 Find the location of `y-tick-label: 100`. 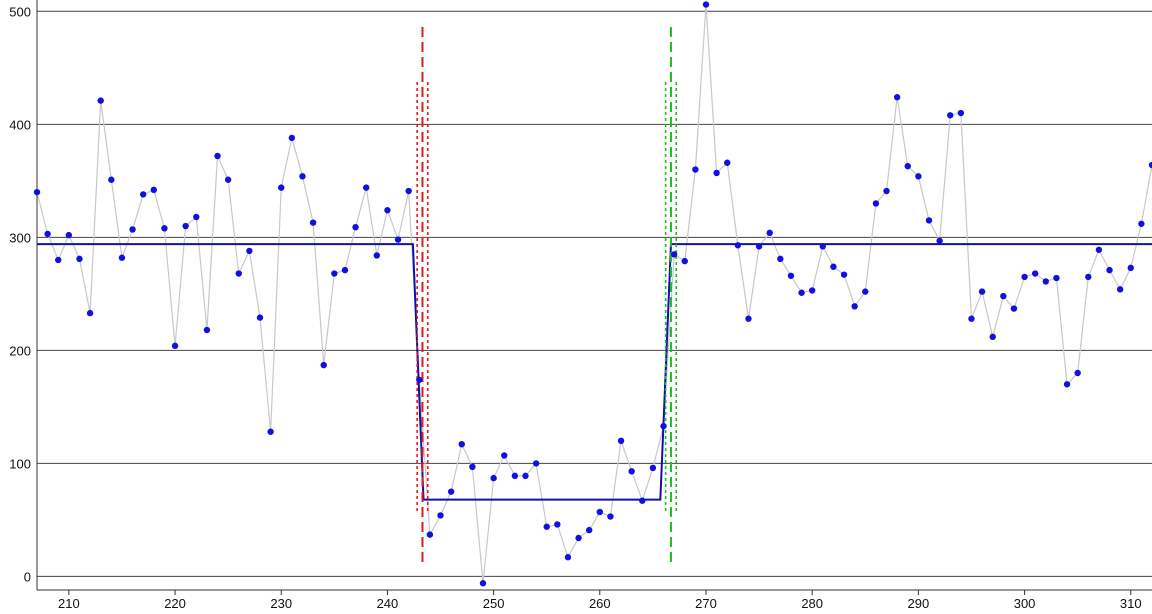

y-tick-label: 100 is located at coordinates (20, 463).